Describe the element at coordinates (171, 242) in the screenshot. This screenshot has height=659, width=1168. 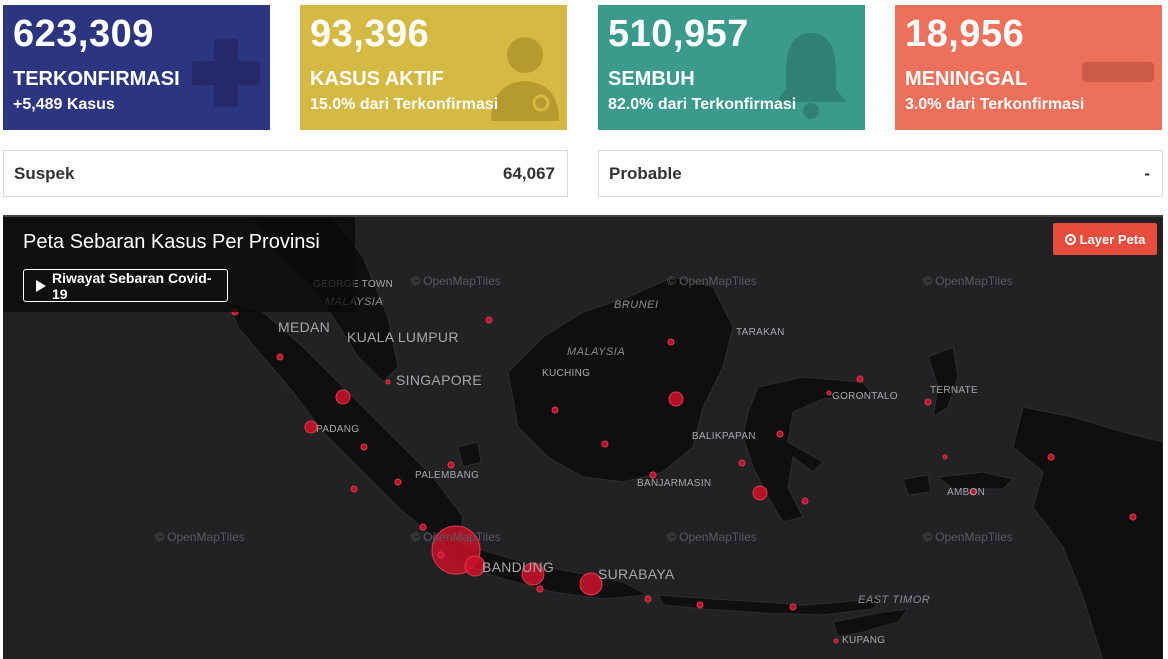
I see `map-title: Peta Sebaran Kasus Per Provinsi` at that location.